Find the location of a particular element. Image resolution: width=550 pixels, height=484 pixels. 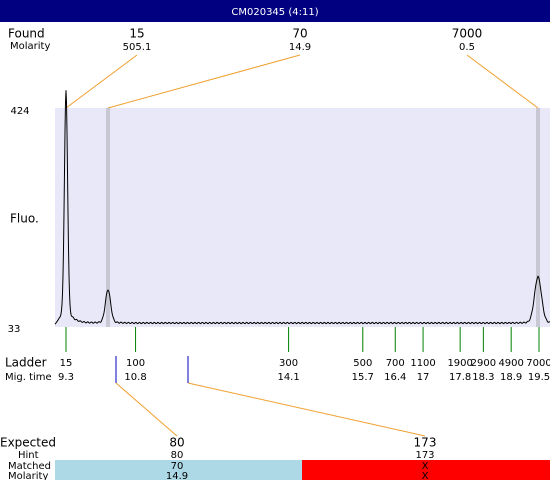

ladder-size: 500 is located at coordinates (362, 363).